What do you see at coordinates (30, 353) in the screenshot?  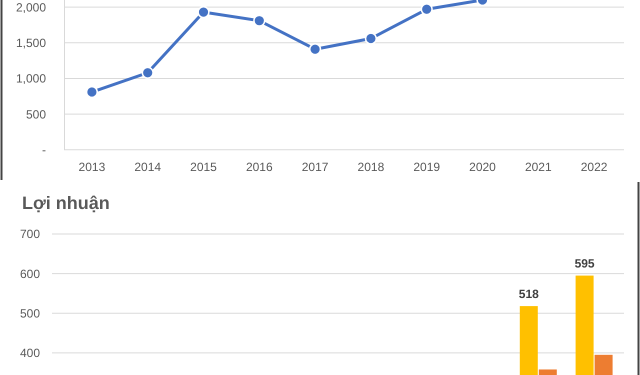 I see `y-tick-label: 400` at bounding box center [30, 353].